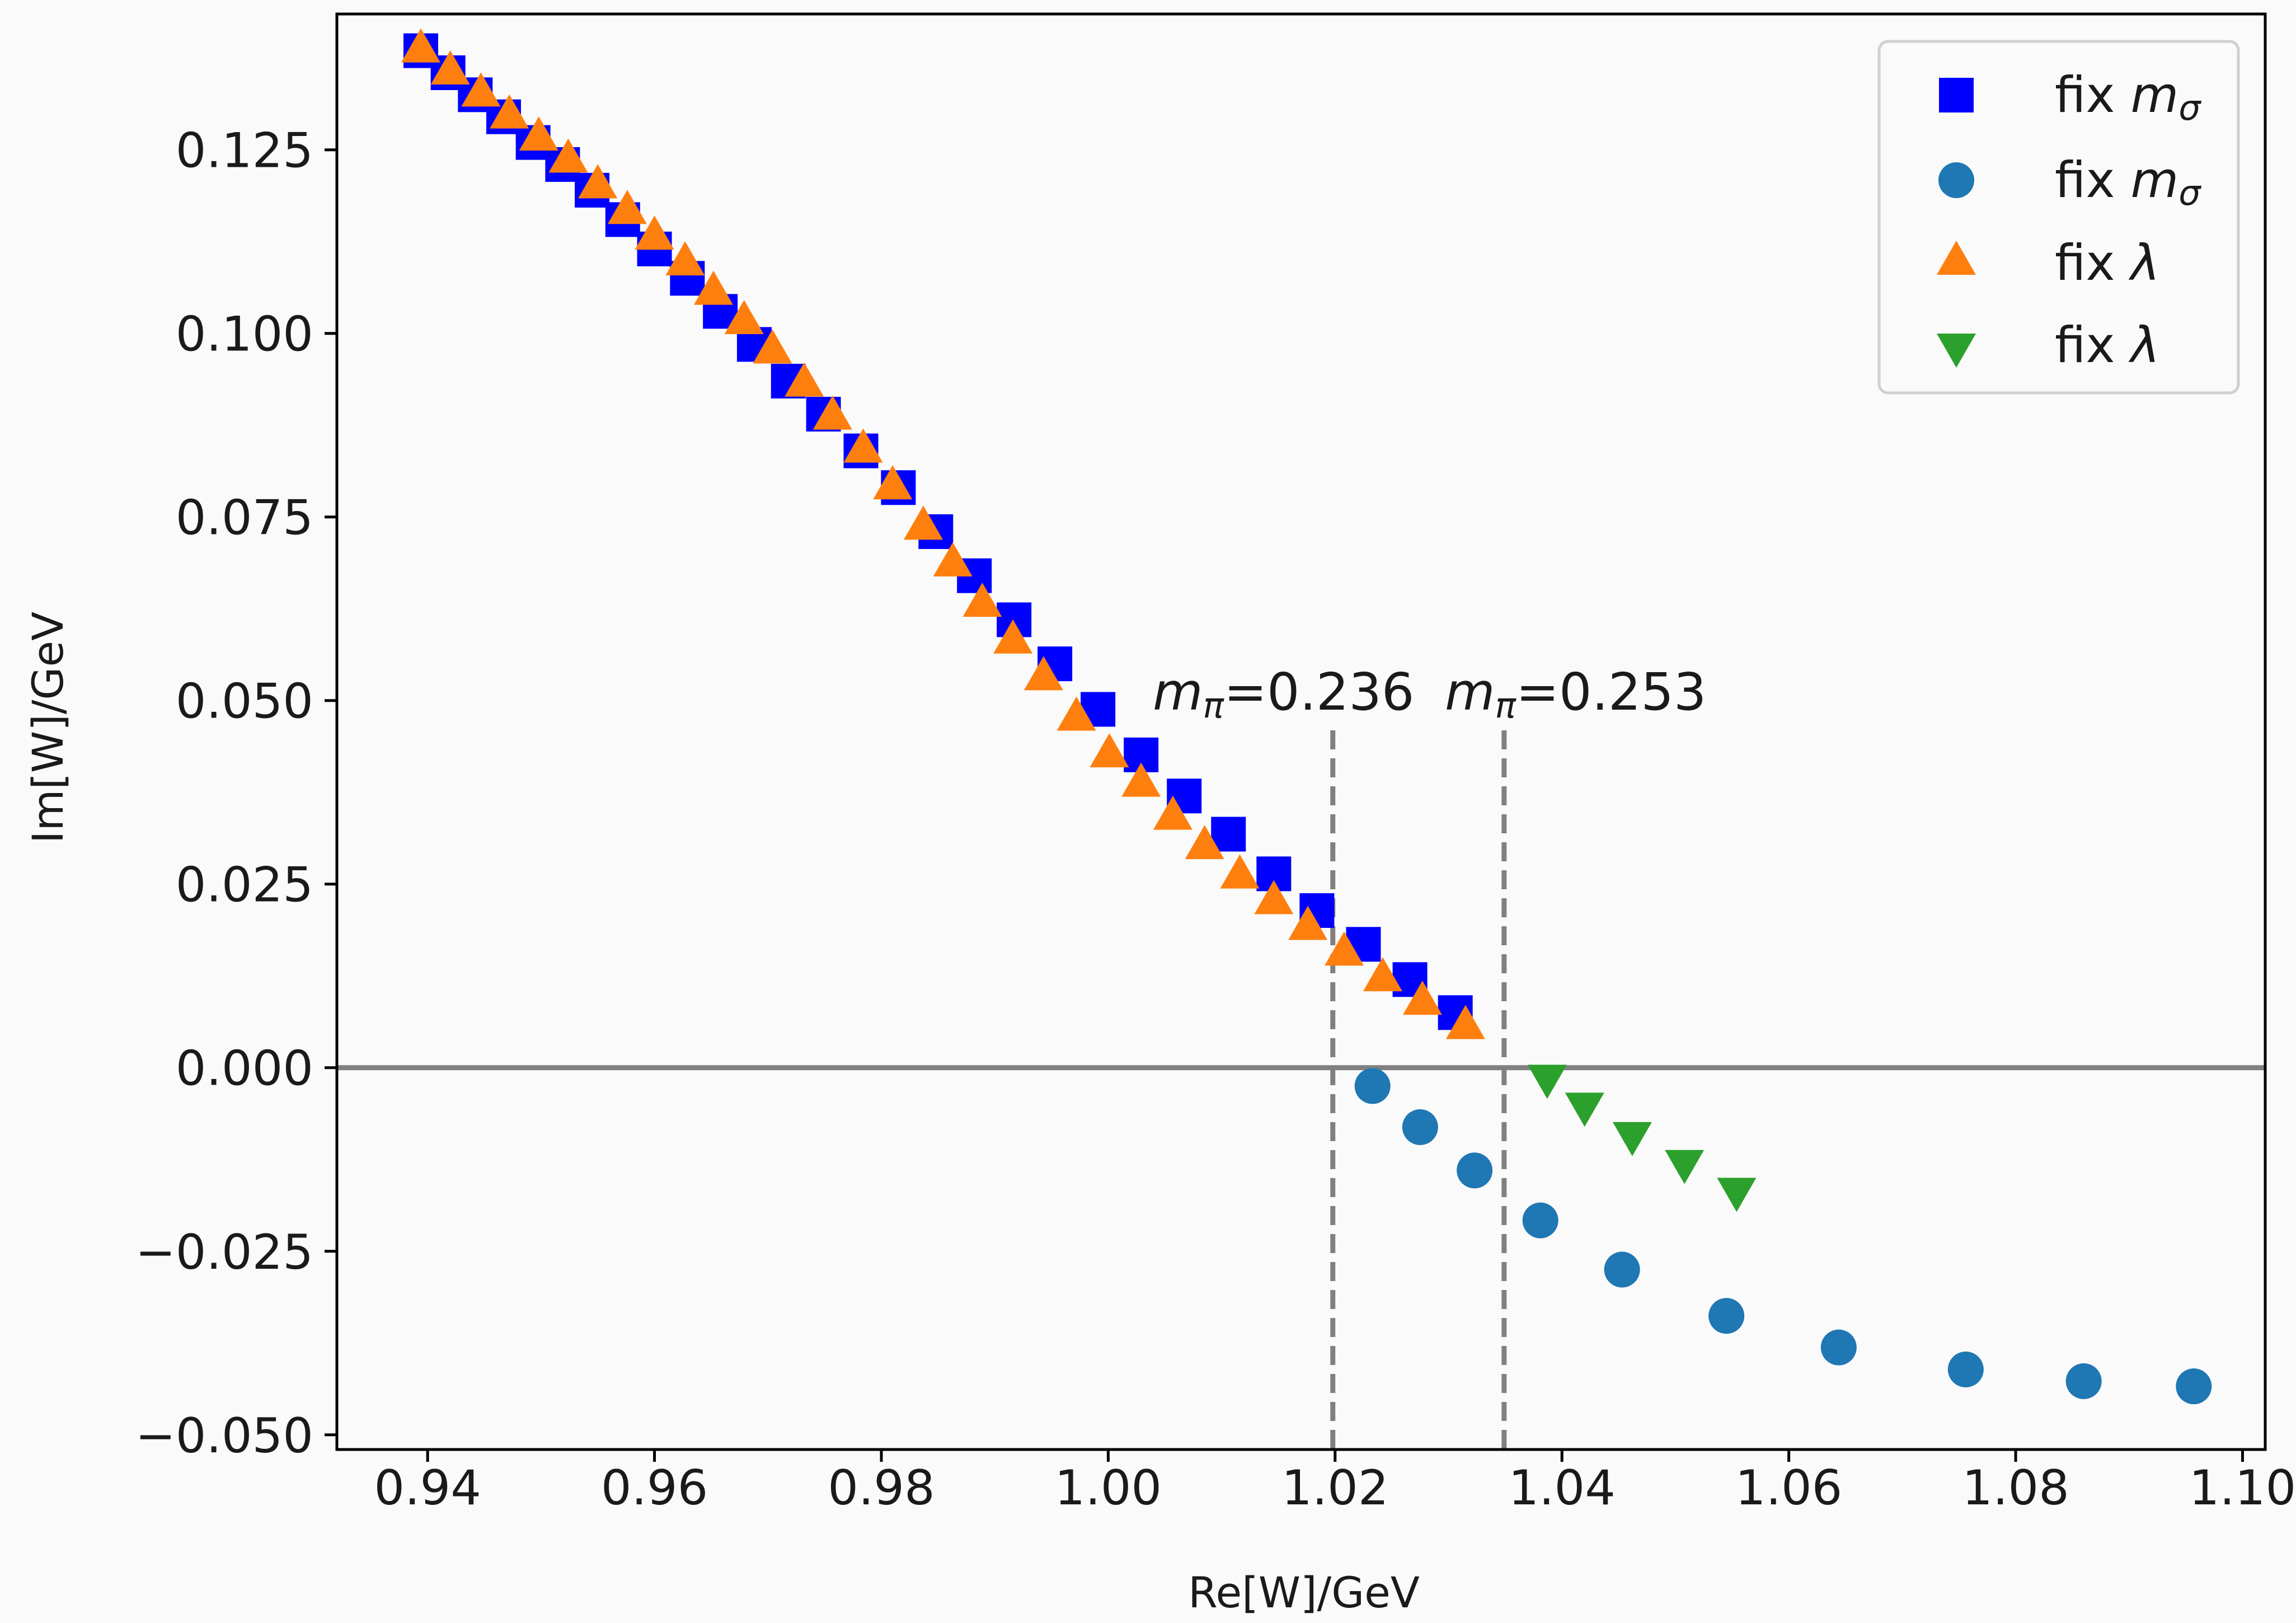 The width and height of the screenshot is (2296, 1623). Describe the element at coordinates (1956, 258) in the screenshot. I see `legend-marker-triangle-up` at that location.